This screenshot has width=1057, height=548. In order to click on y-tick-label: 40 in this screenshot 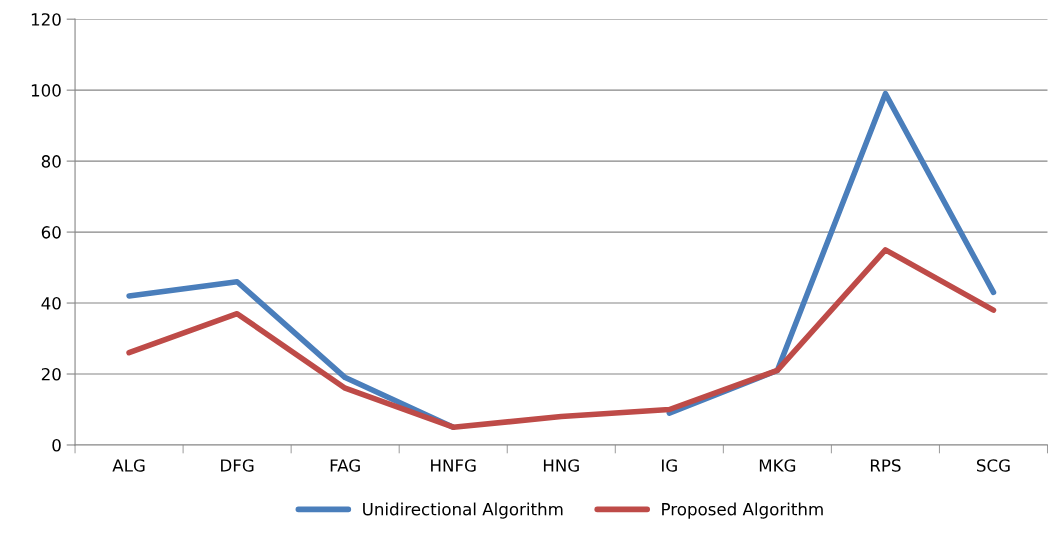, I will do `click(51, 303)`.